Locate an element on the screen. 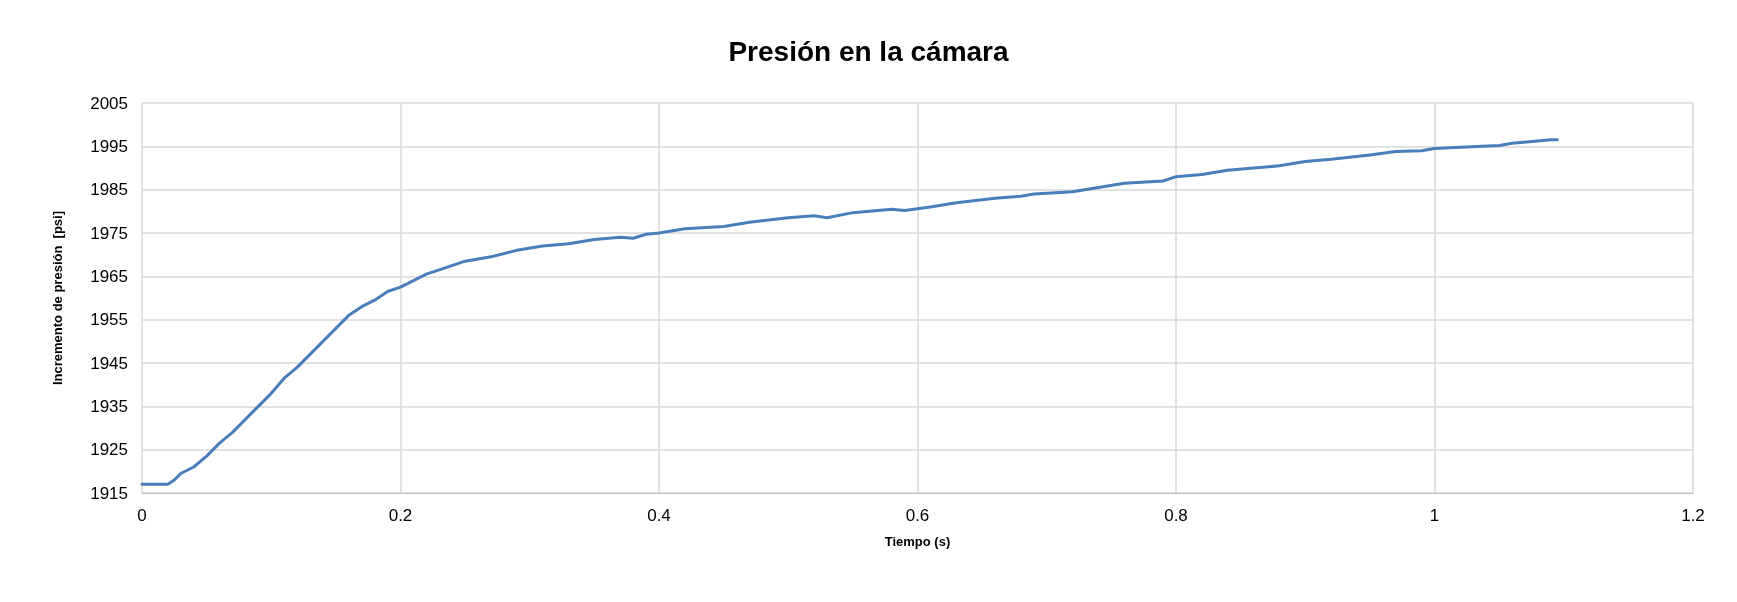 The width and height of the screenshot is (1737, 602). x-tick-label: 1.2 is located at coordinates (1693, 515).